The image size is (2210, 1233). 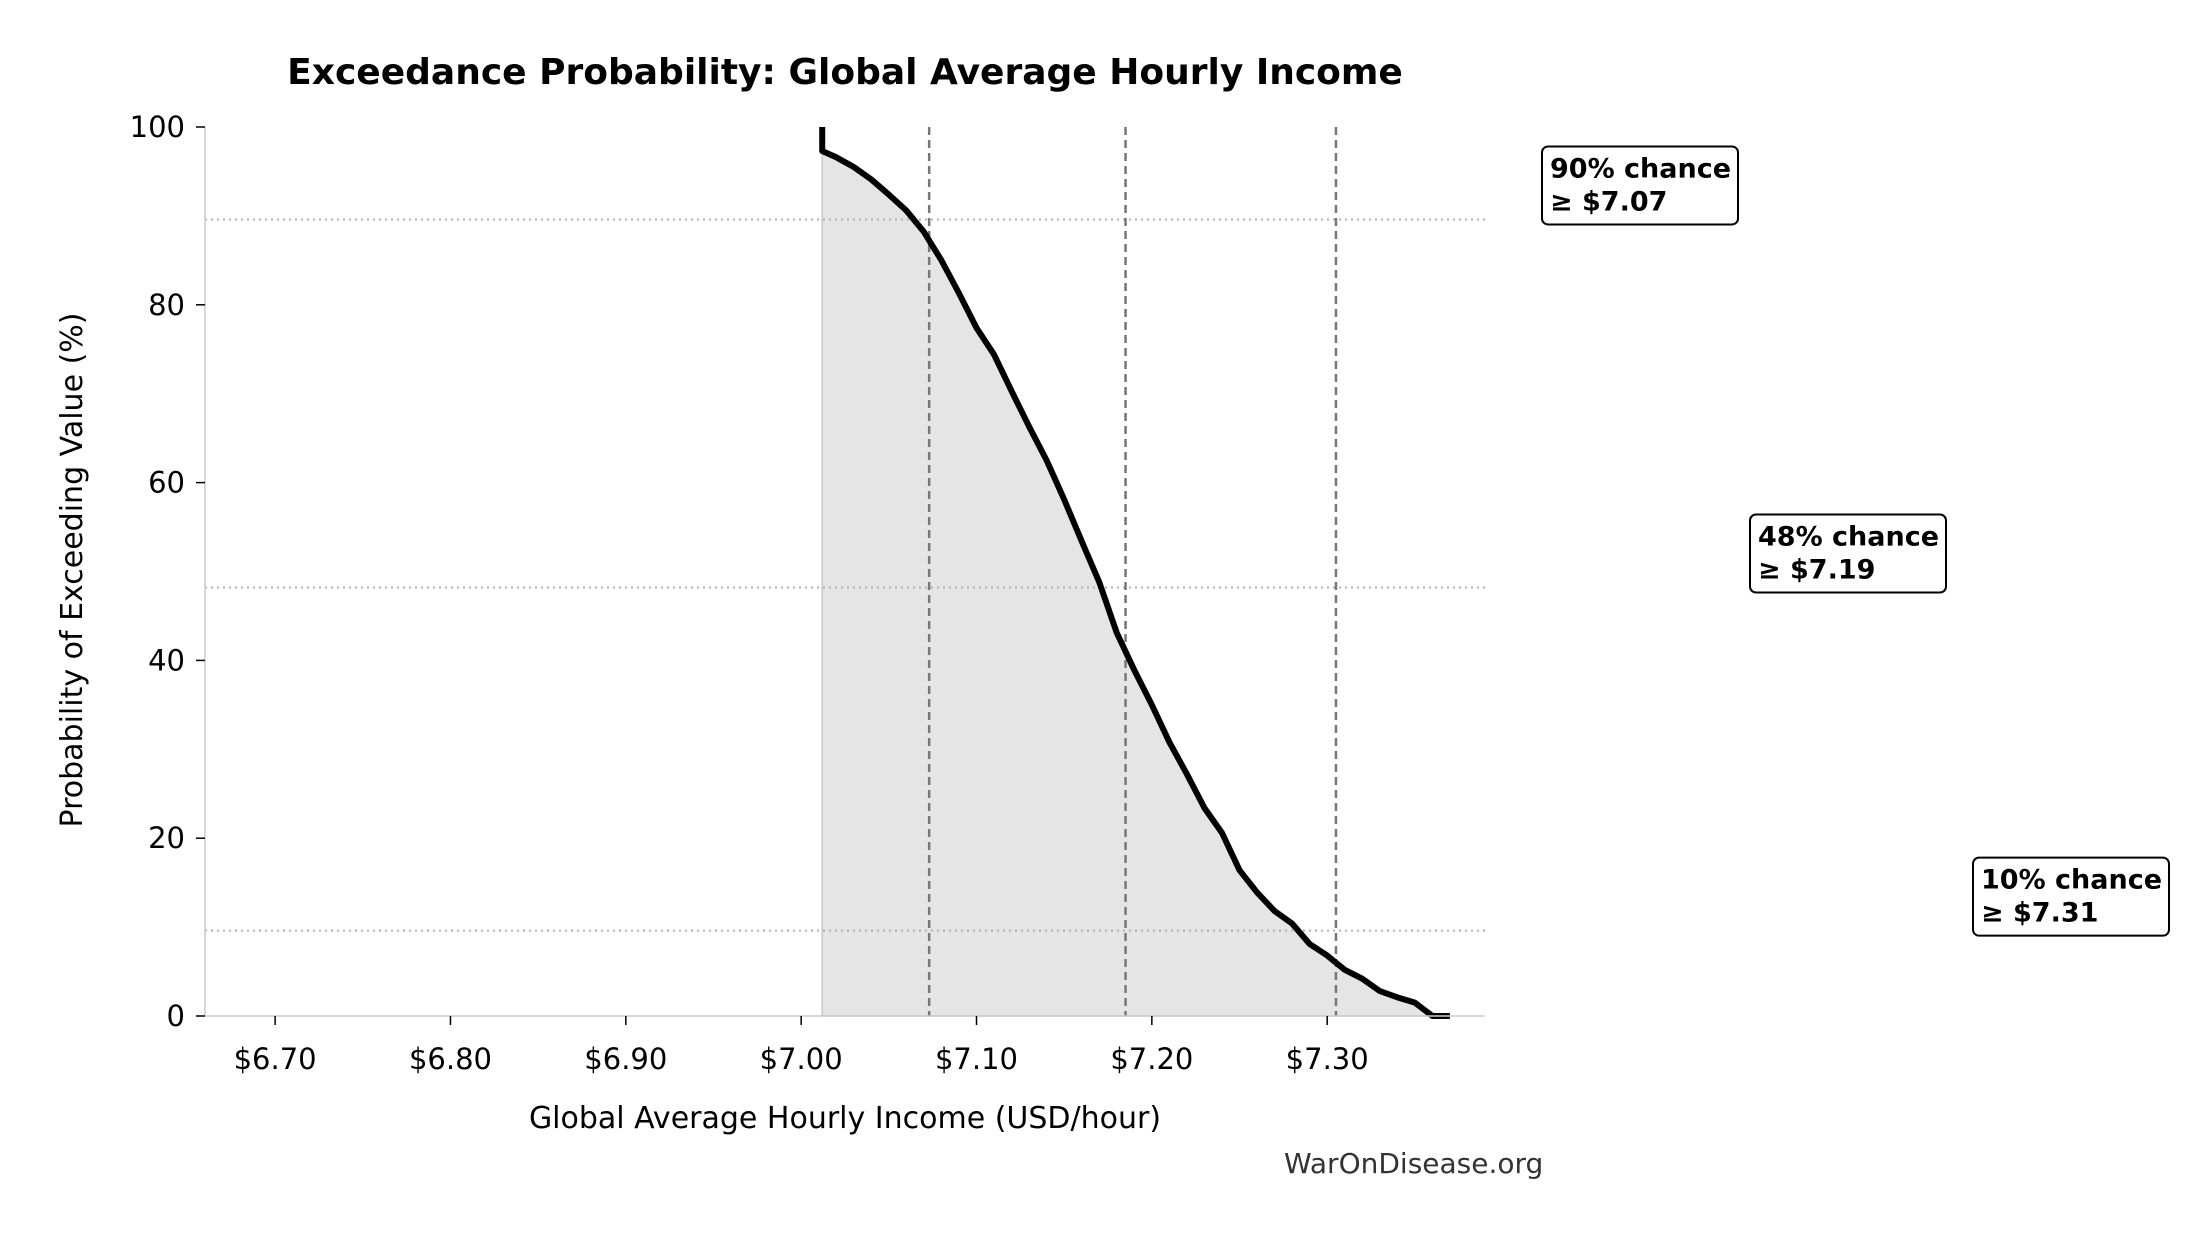 I want to click on y-tick-label: 0, so click(x=176, y=1016).